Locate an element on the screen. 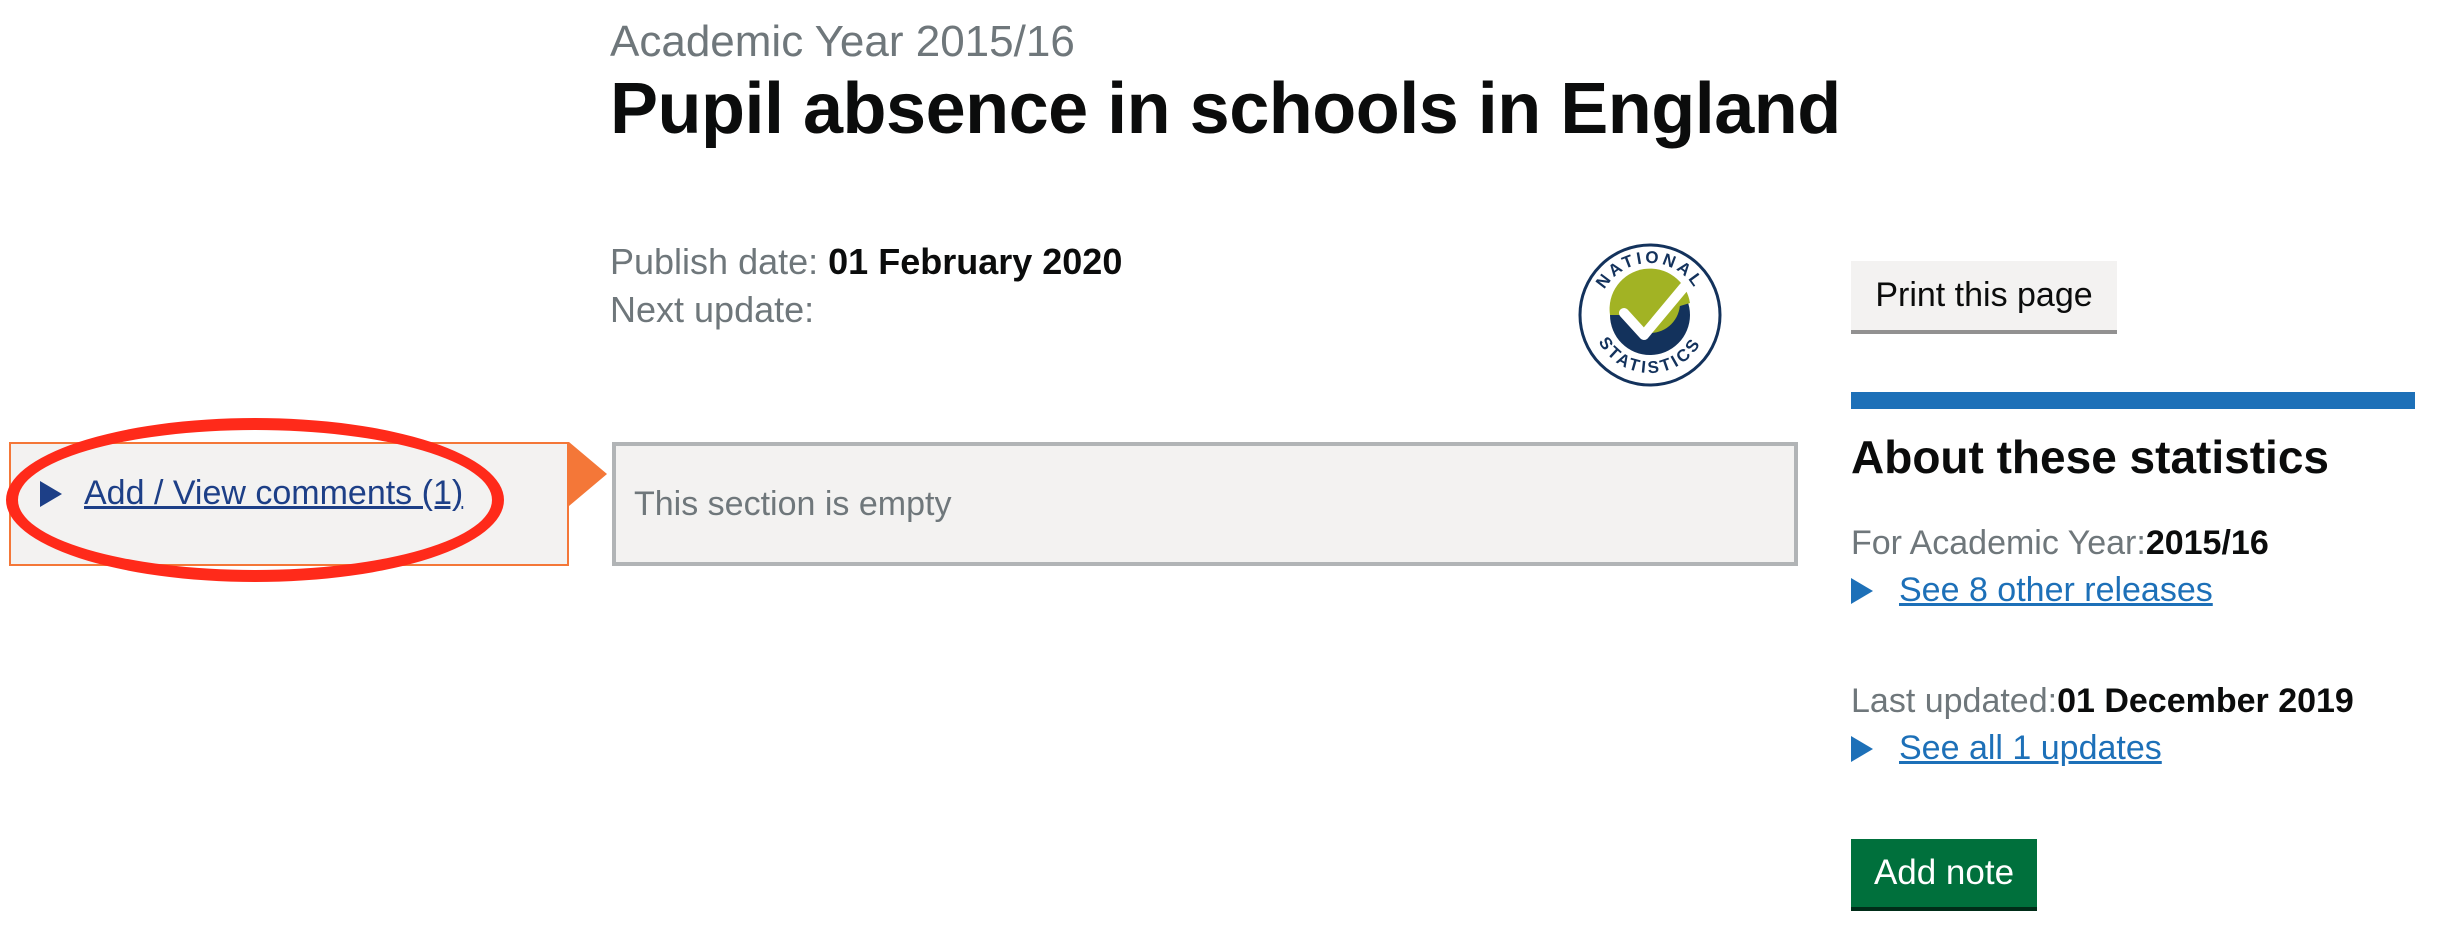  last-updated-value: 01 December 2019 is located at coordinates (2205, 701).